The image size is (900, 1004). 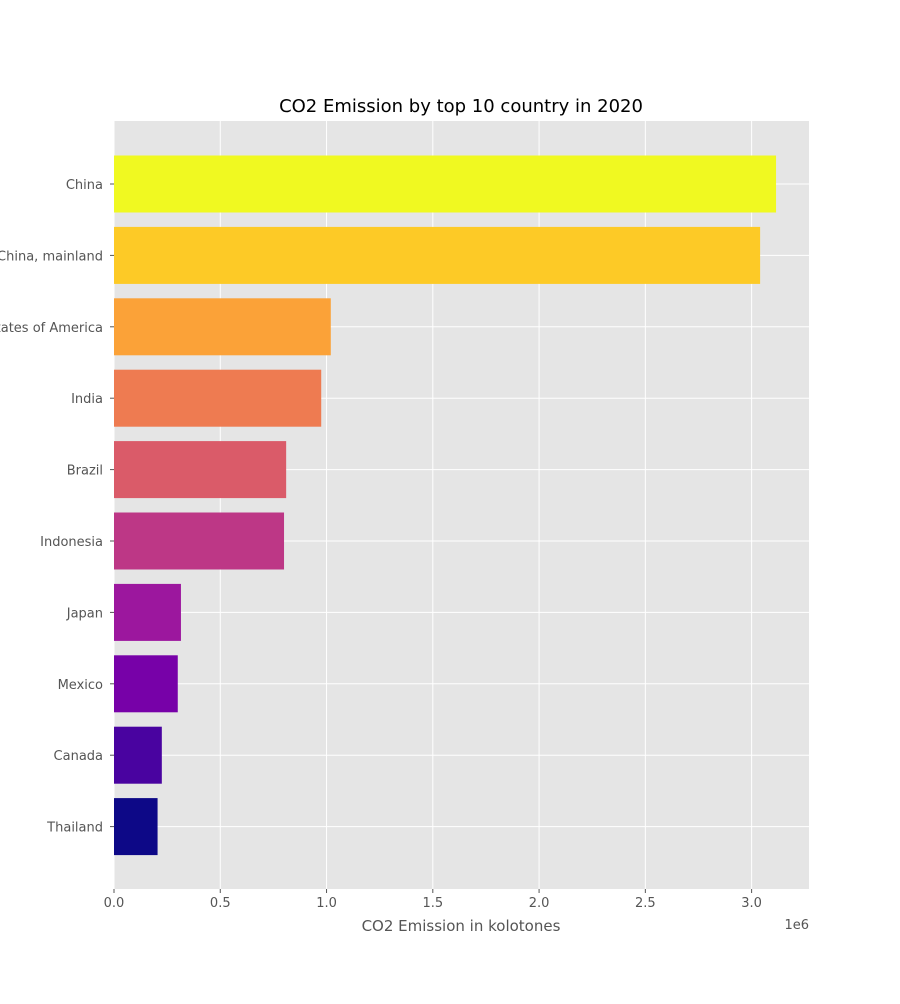 I want to click on x-tick-label: 3.0, so click(x=751, y=903).